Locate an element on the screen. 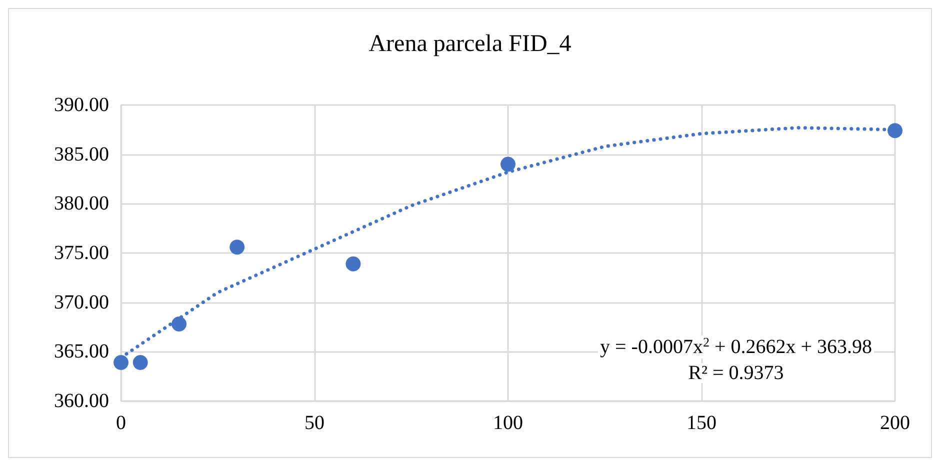 This screenshot has height=466, width=940. x-tick-label: 50 is located at coordinates (314, 423).